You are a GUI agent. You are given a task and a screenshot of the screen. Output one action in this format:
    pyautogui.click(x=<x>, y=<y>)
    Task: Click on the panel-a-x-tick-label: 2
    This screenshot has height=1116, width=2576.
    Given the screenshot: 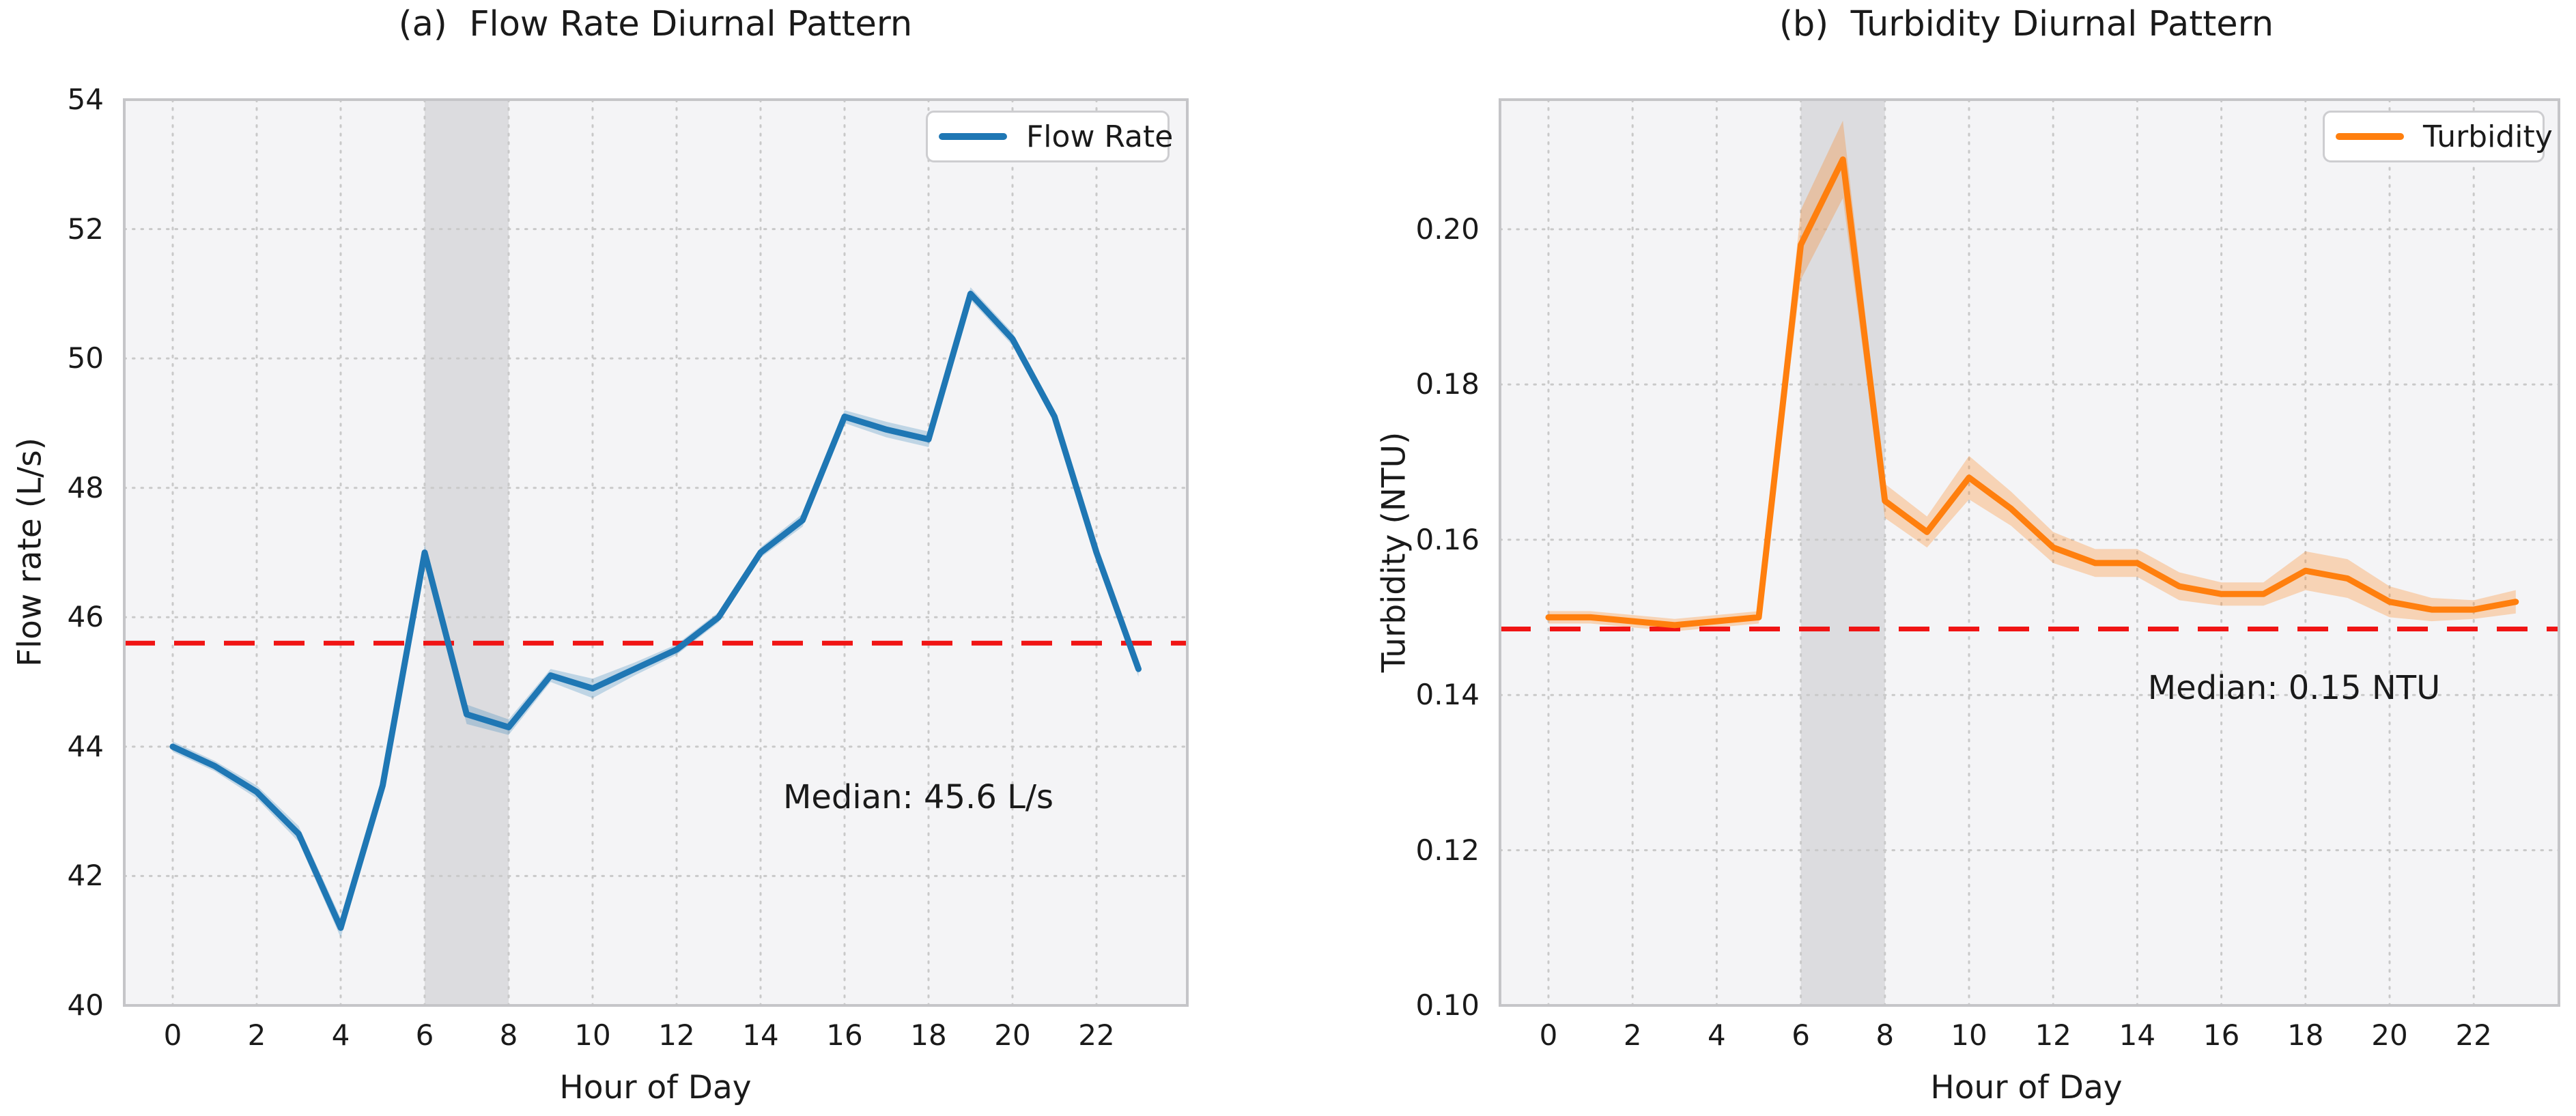 What is the action you would take?
    pyautogui.click(x=256, y=1035)
    